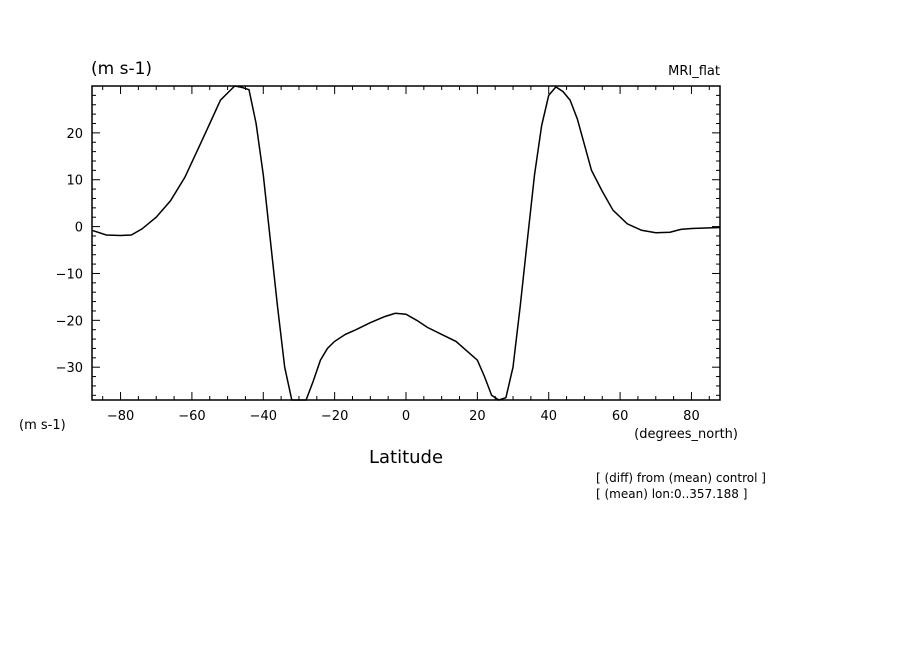 The width and height of the screenshot is (904, 654). What do you see at coordinates (548, 416) in the screenshot?
I see `x-tick-label: 40` at bounding box center [548, 416].